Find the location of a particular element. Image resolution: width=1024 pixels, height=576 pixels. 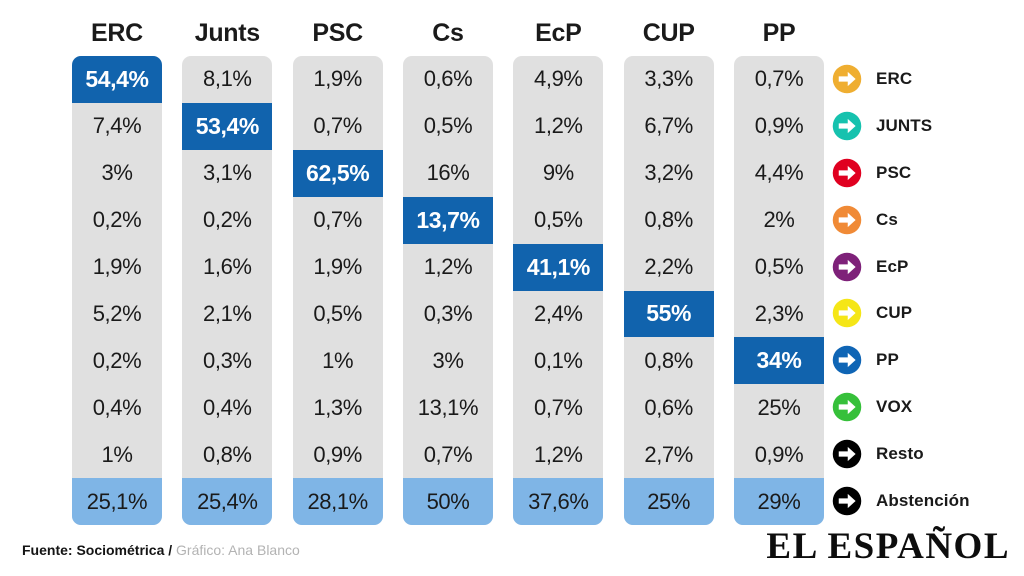

matrix-cell: 5,2% is located at coordinates (117, 313).